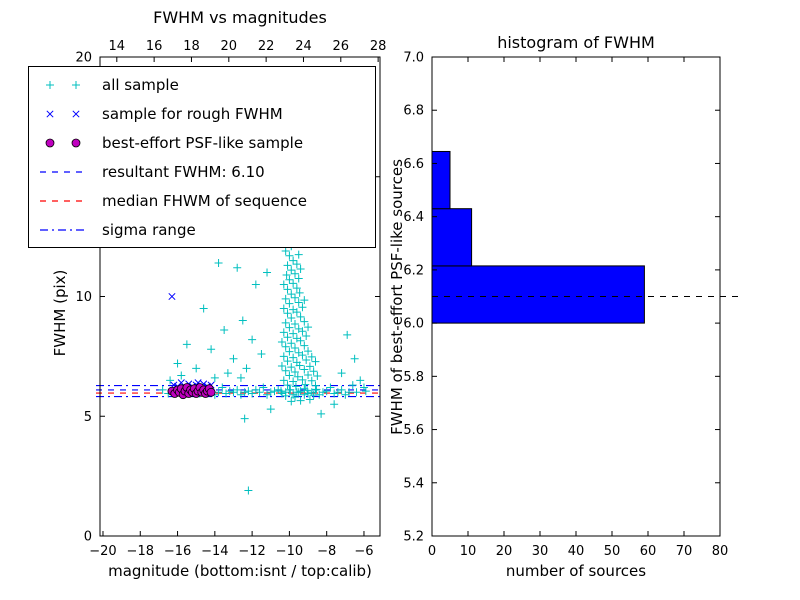 The image size is (800, 600). I want to click on tick-label: 5.8, so click(413, 377).